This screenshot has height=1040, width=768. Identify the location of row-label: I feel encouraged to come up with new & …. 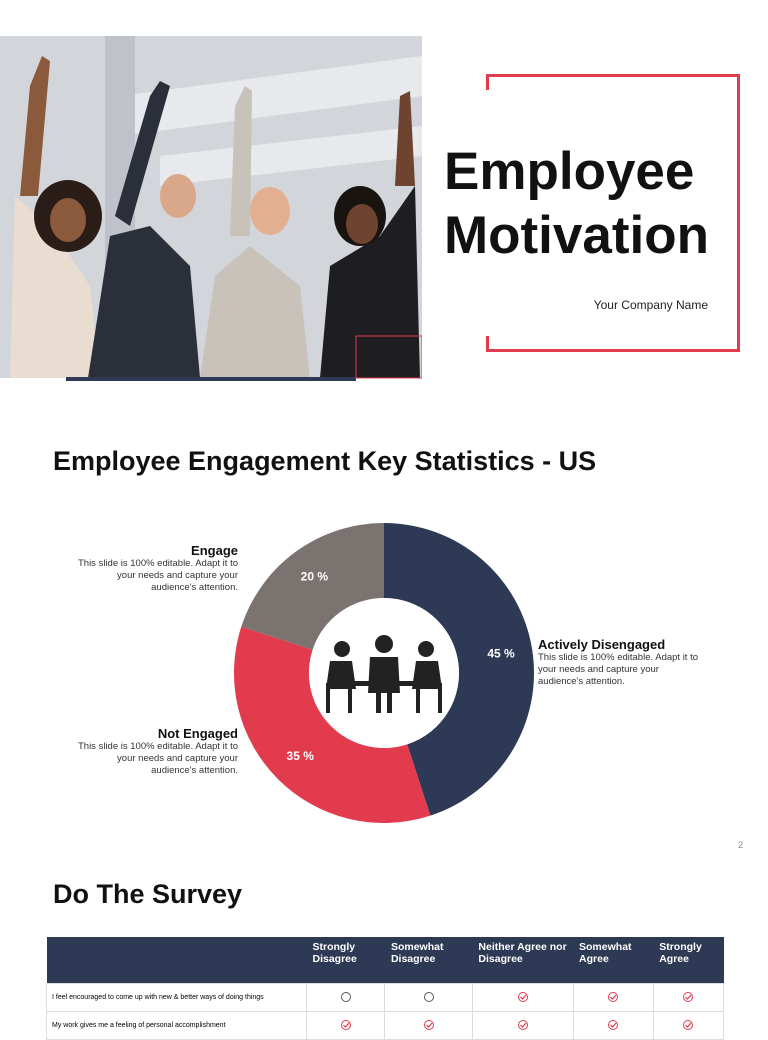
(176, 997).